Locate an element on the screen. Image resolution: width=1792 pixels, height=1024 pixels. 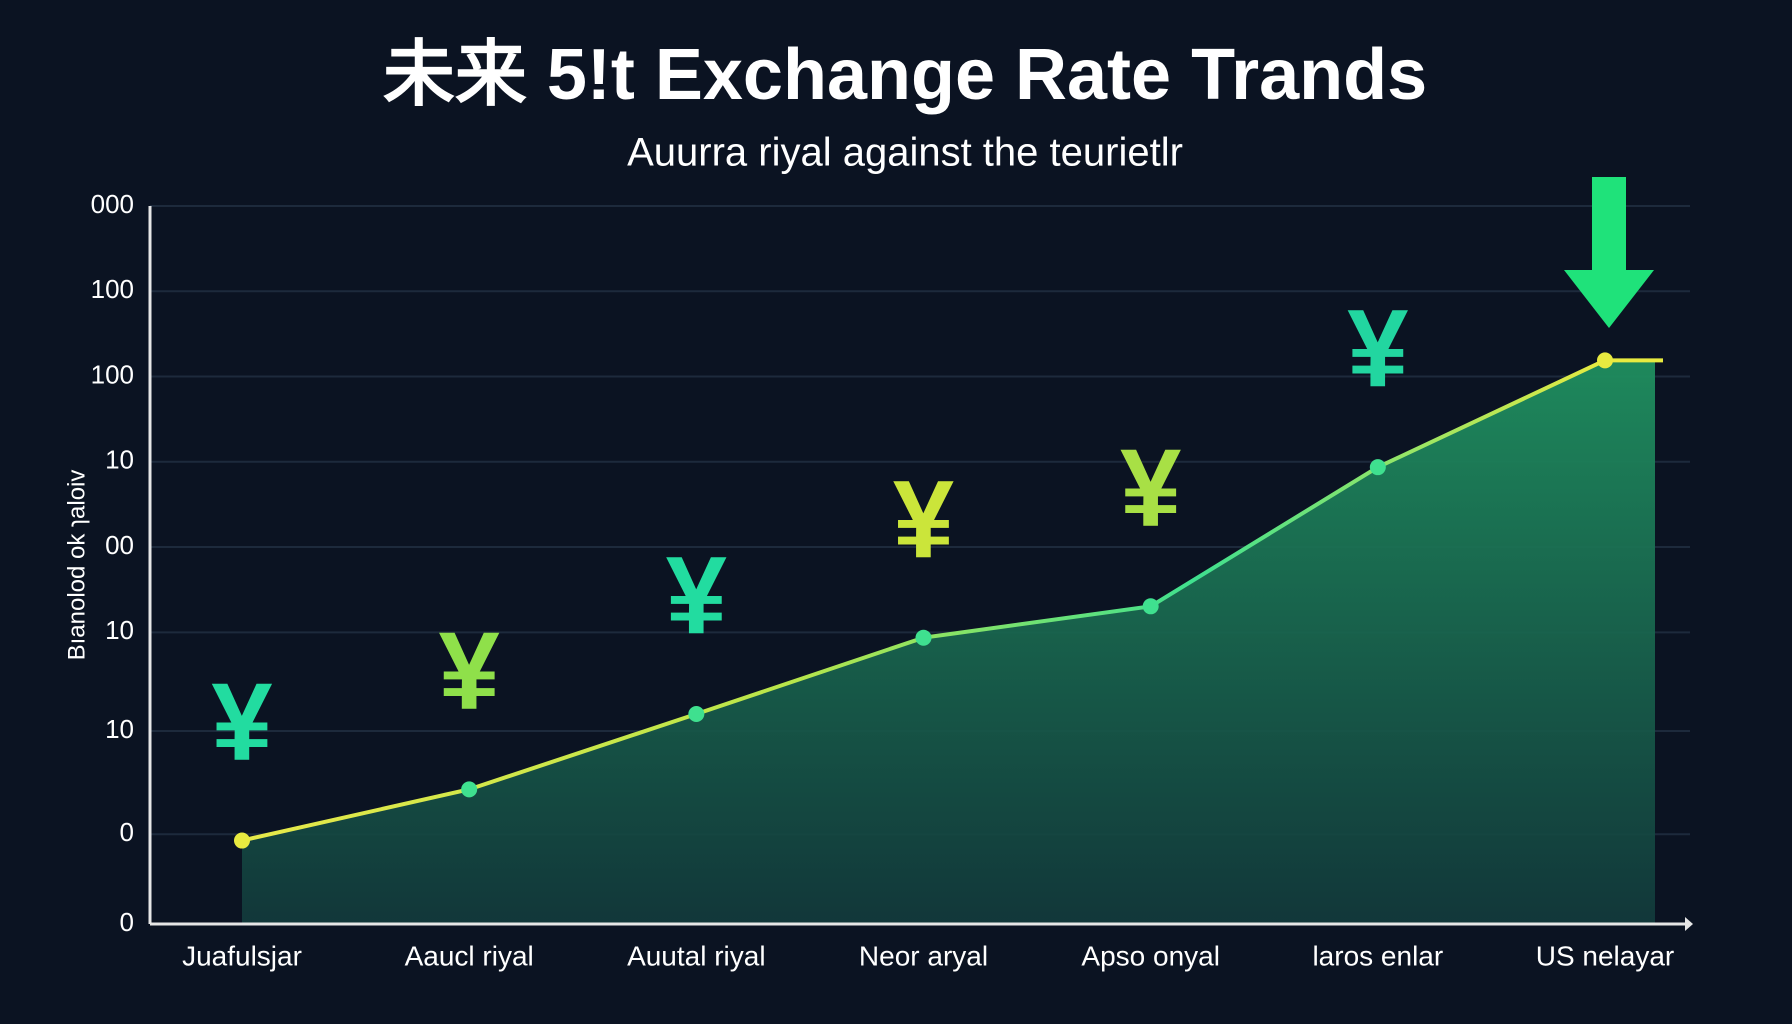
x-axis-arrow is located at coordinates (1689, 924).